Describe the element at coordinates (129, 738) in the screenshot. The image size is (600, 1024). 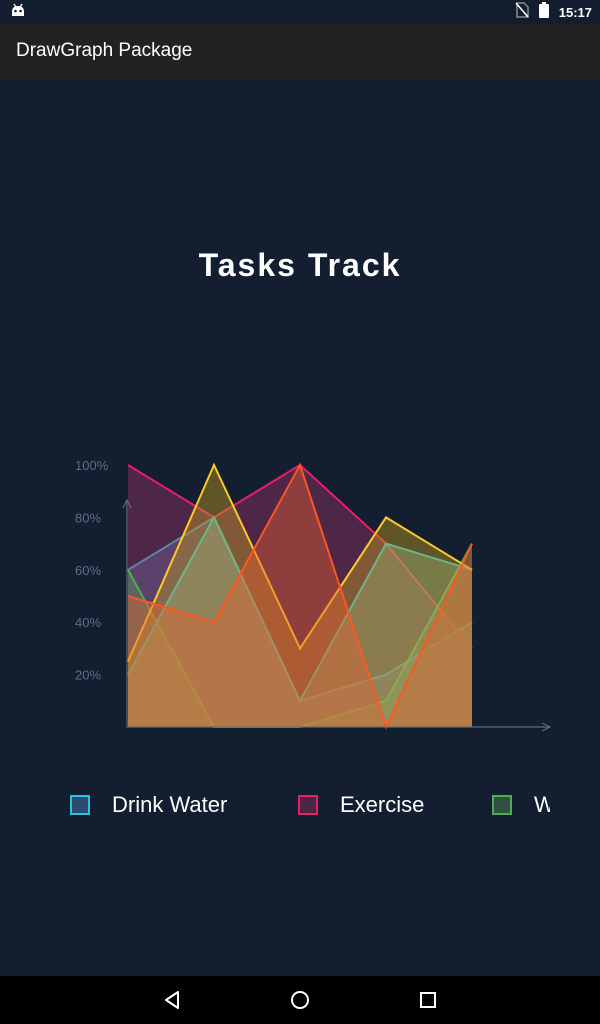
I see `x-tick-label: Day 1` at that location.